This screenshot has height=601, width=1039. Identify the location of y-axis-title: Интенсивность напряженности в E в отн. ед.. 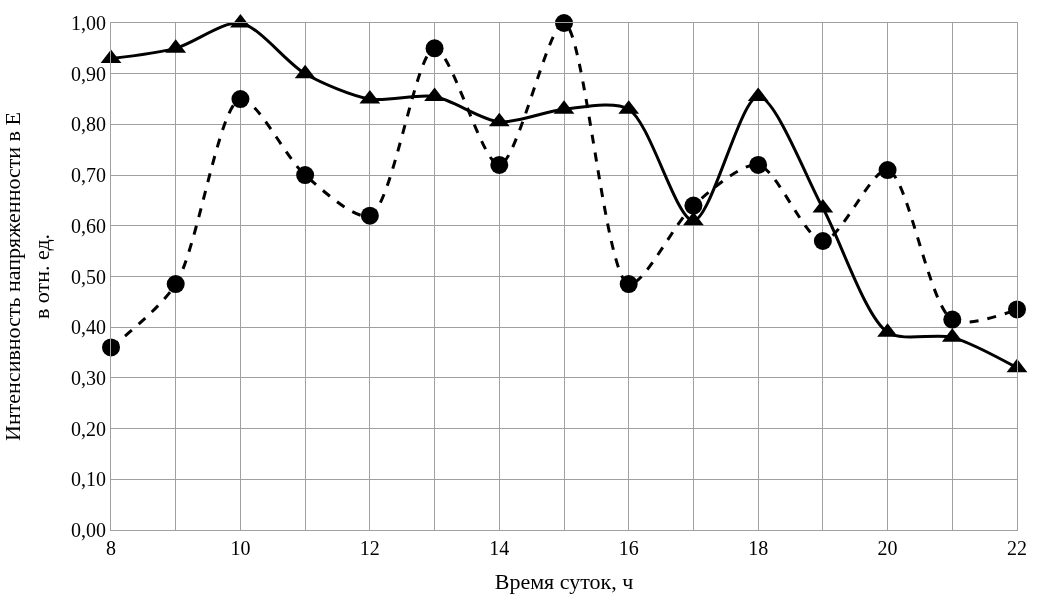
(27, 276).